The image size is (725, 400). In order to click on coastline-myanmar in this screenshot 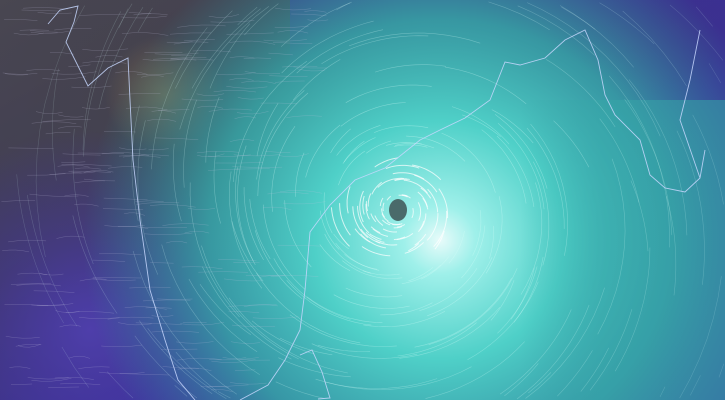, I will do `click(690, 104)`.